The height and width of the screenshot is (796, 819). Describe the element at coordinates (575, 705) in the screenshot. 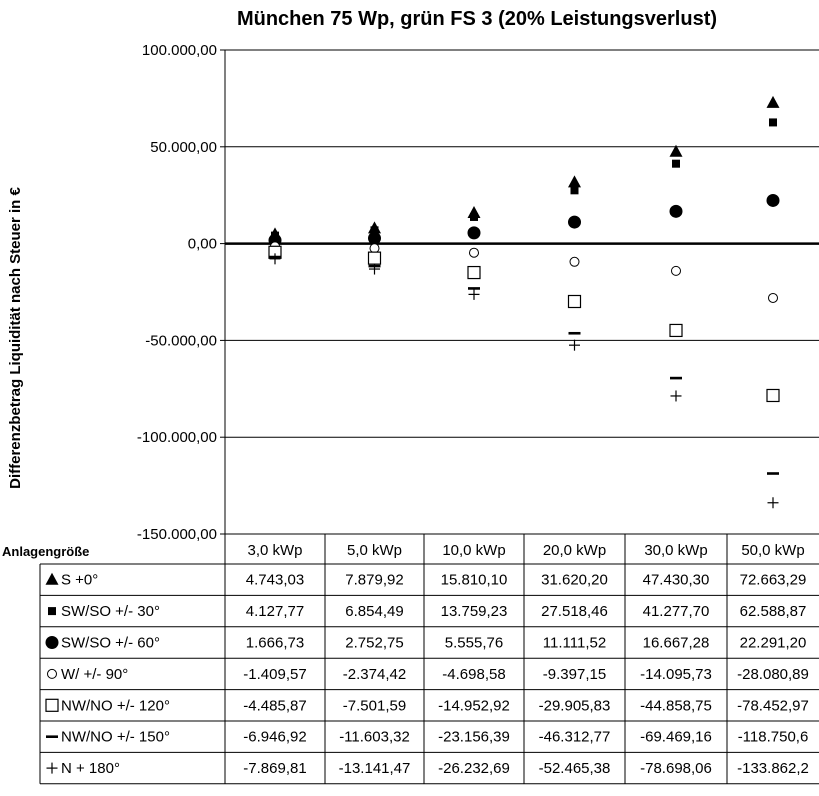

I see `data-label: -29.905,83` at that location.